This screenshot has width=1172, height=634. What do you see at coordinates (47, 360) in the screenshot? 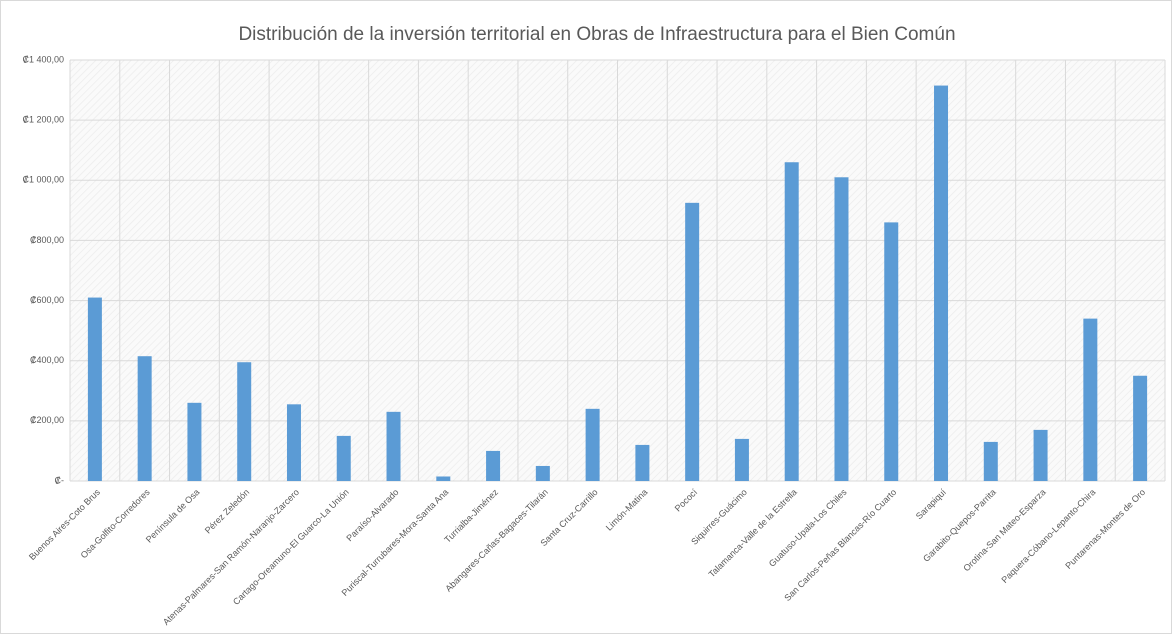
I see `y-tick-label: ₡400,00` at bounding box center [47, 360].